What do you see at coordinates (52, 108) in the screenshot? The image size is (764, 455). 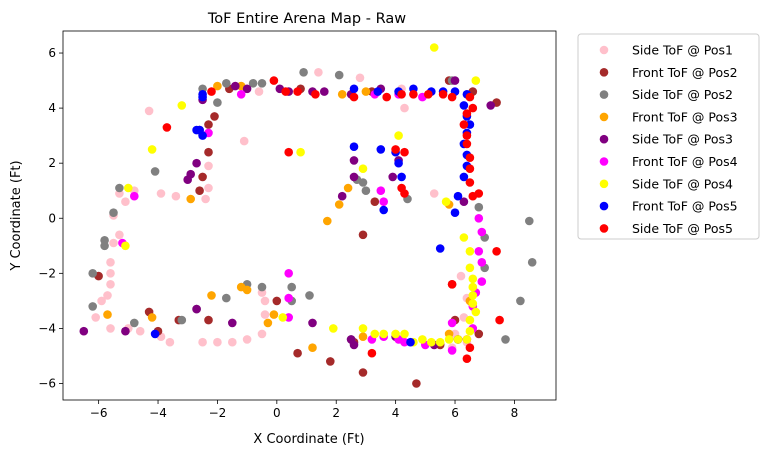 I see `y-tick-label: 4` at bounding box center [52, 108].